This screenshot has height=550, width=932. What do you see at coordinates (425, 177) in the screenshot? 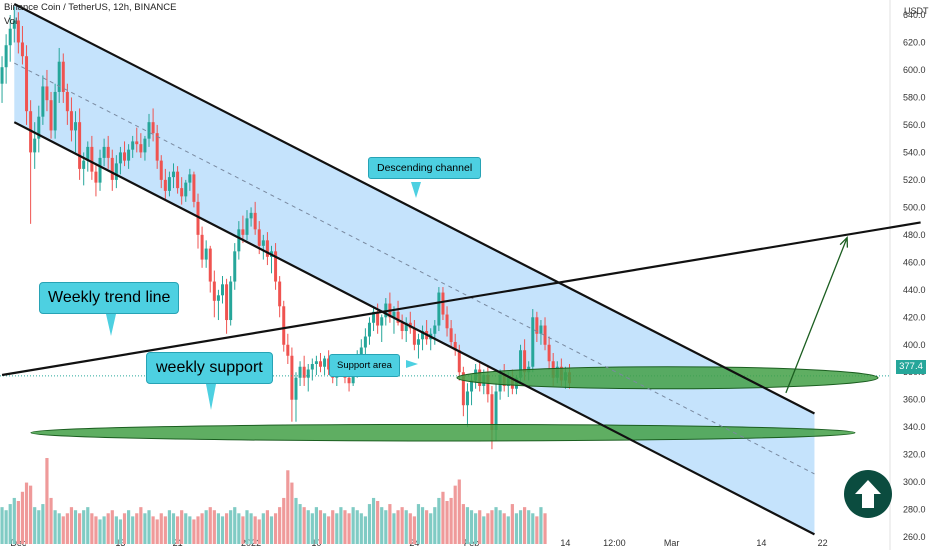
I see `descending-channel-callout: Descending channel` at bounding box center [425, 177].